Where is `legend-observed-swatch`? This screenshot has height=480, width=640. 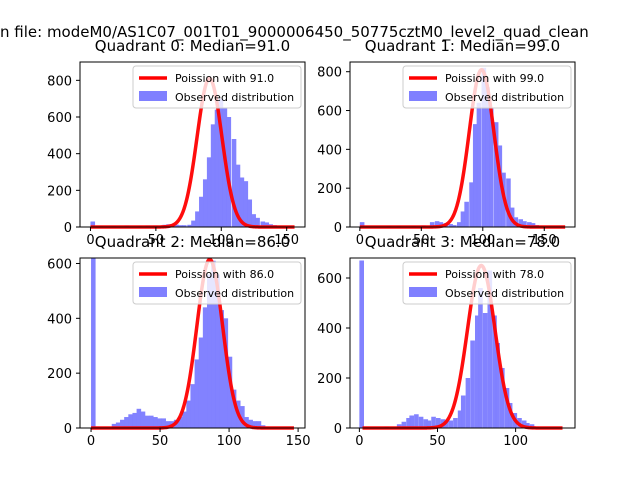 legend-observed-swatch is located at coordinates (423, 292).